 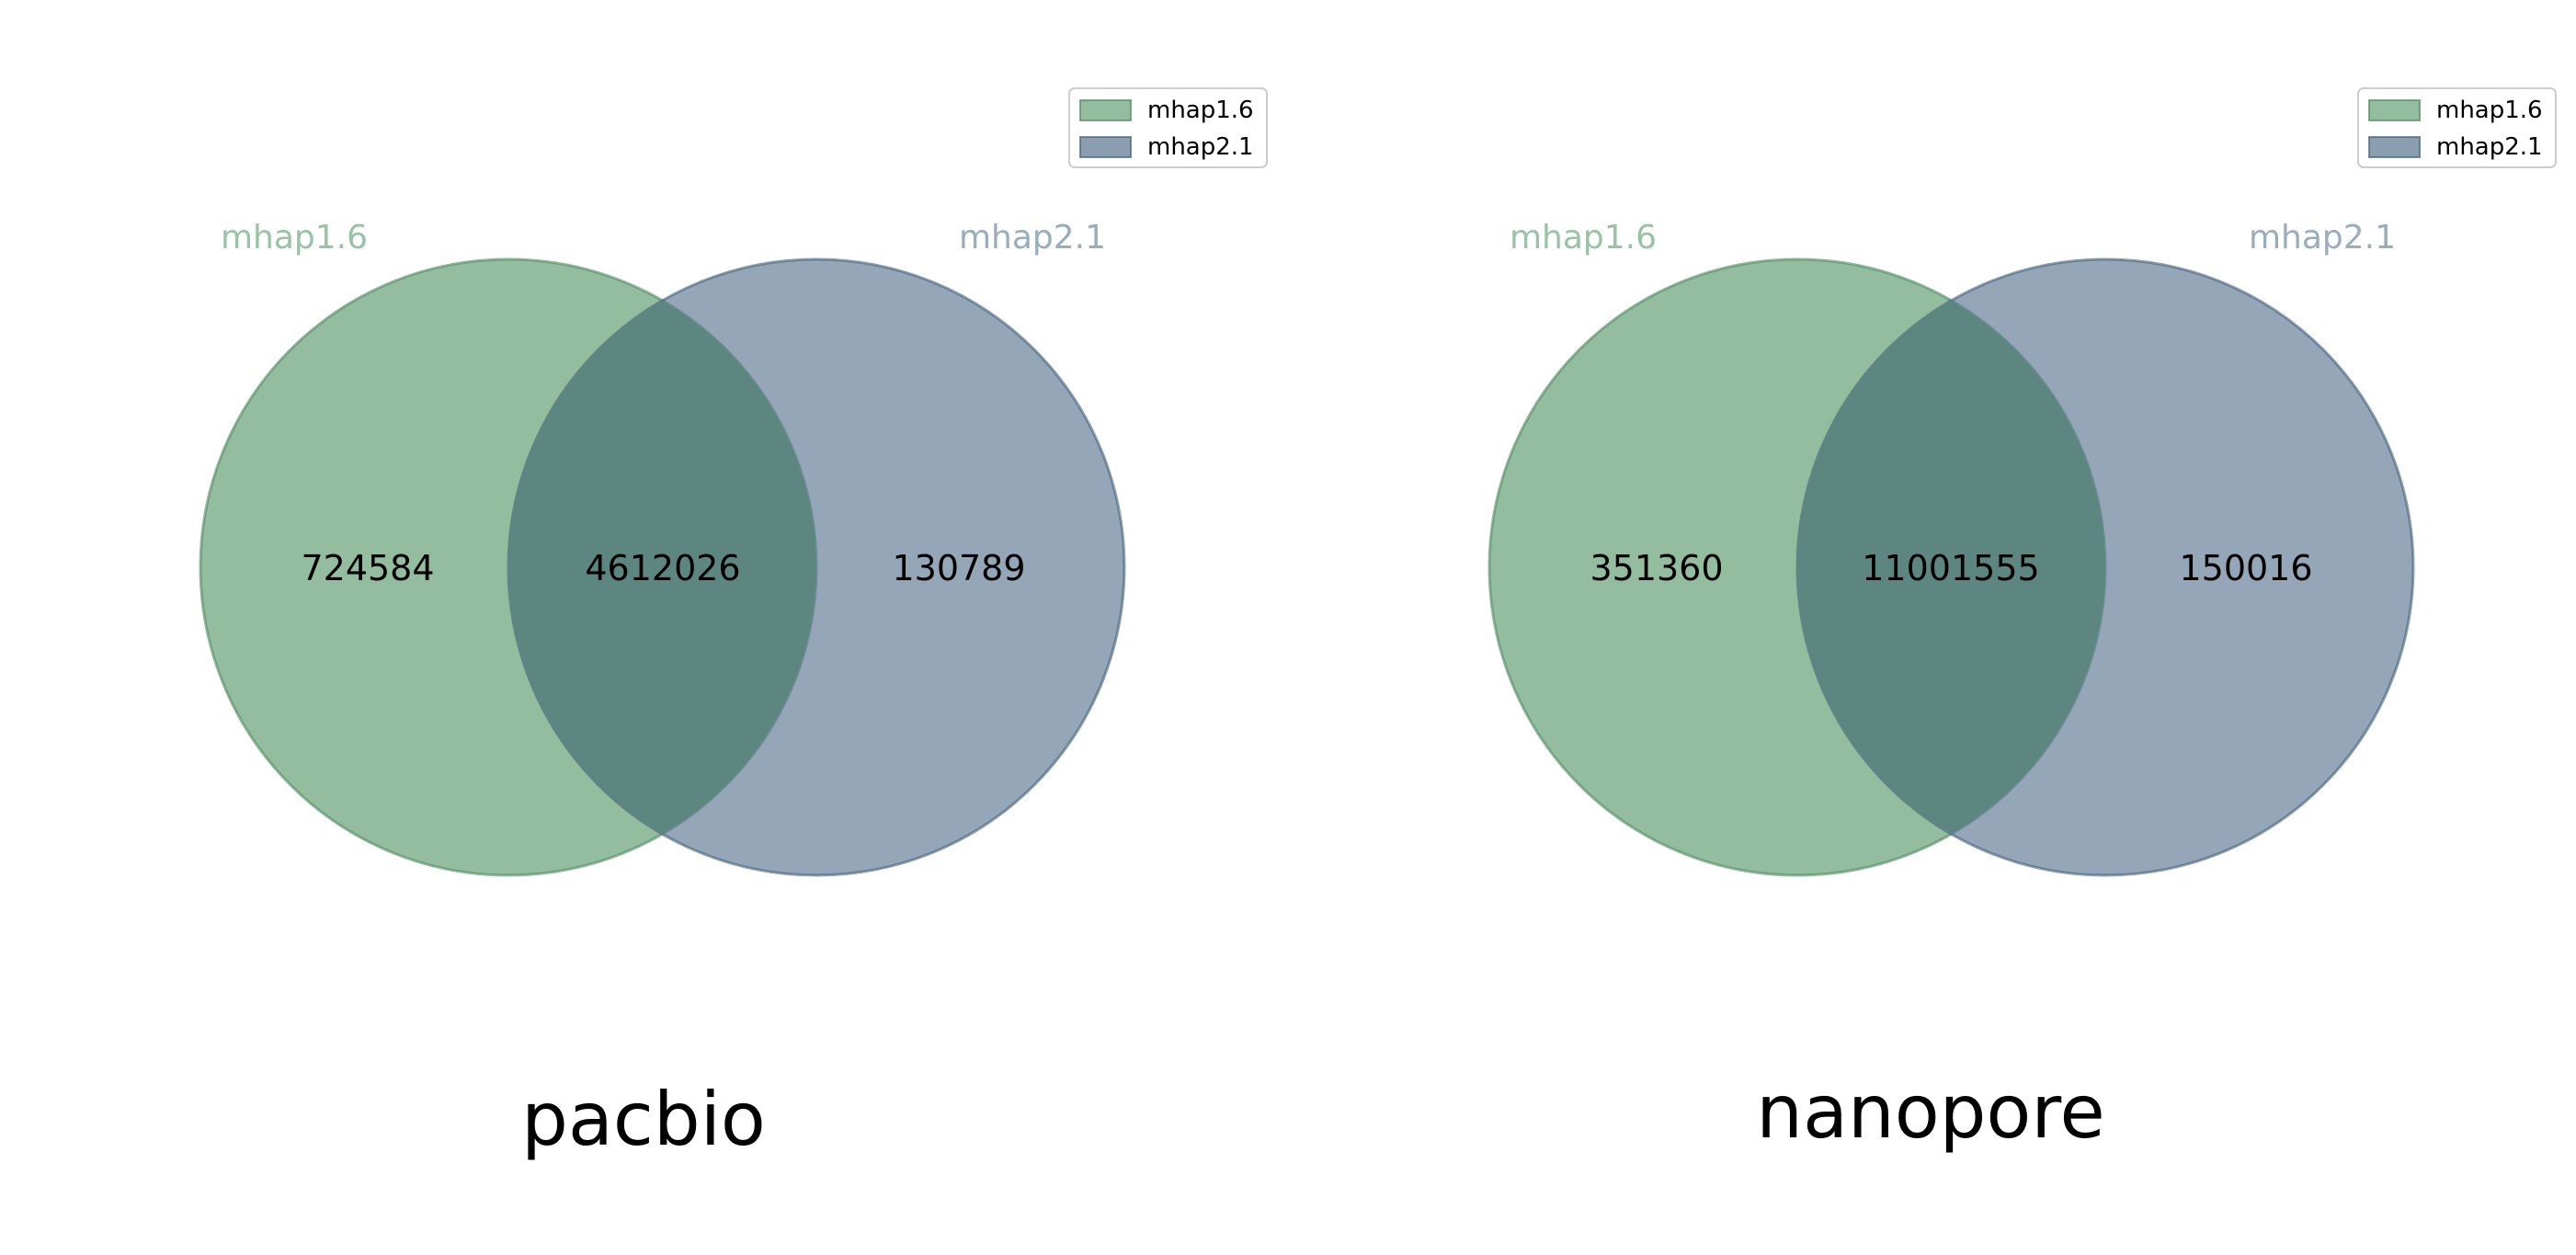 I want to click on region-value-only-b: 150016, so click(x=2245, y=568).